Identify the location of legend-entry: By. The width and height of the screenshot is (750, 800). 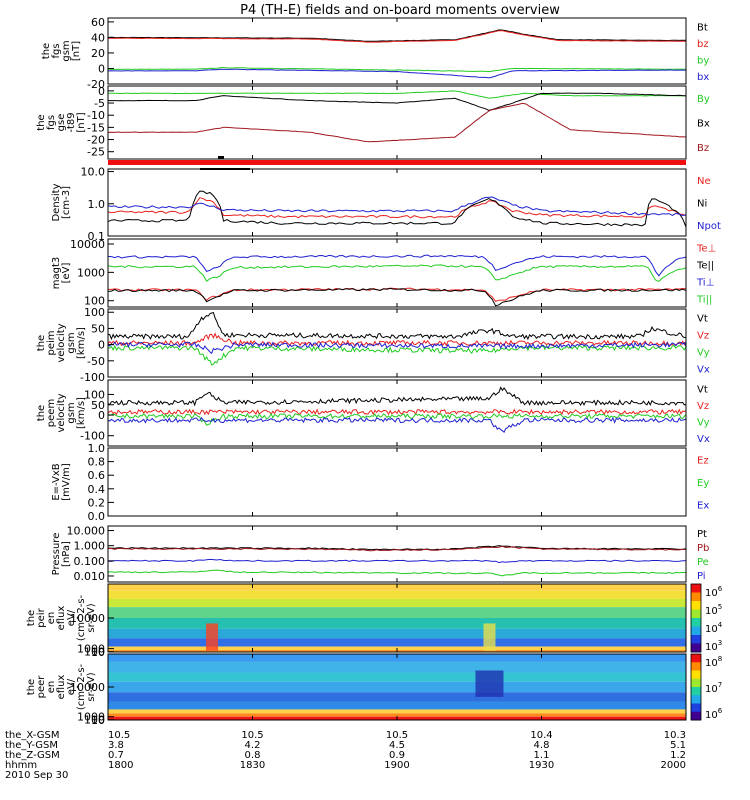
(703, 99).